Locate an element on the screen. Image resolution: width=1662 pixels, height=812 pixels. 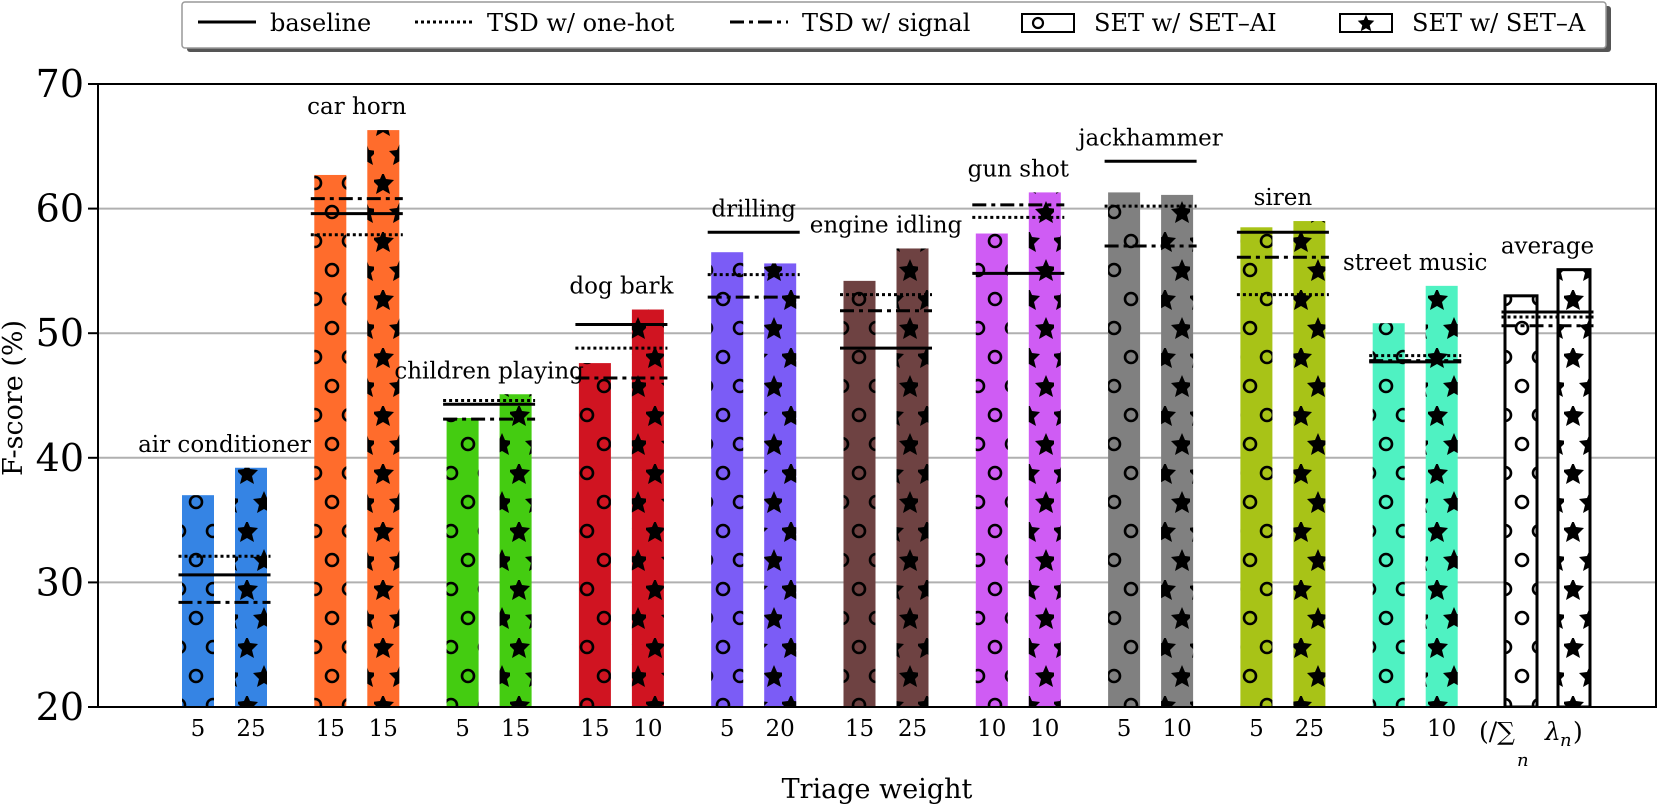
group-label: siren is located at coordinates (1283, 198).